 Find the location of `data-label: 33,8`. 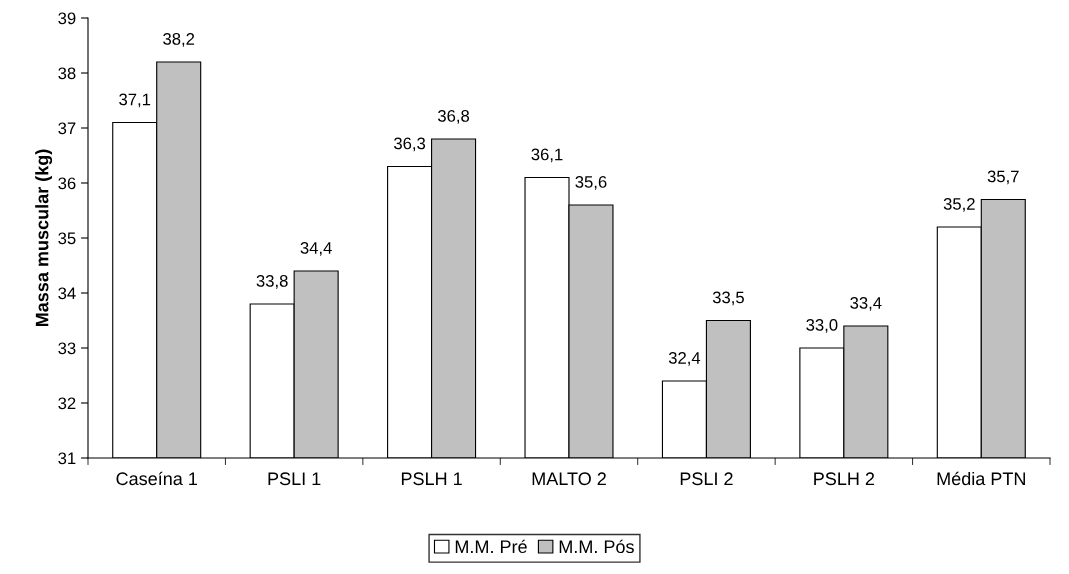

data-label: 33,8 is located at coordinates (272, 282).